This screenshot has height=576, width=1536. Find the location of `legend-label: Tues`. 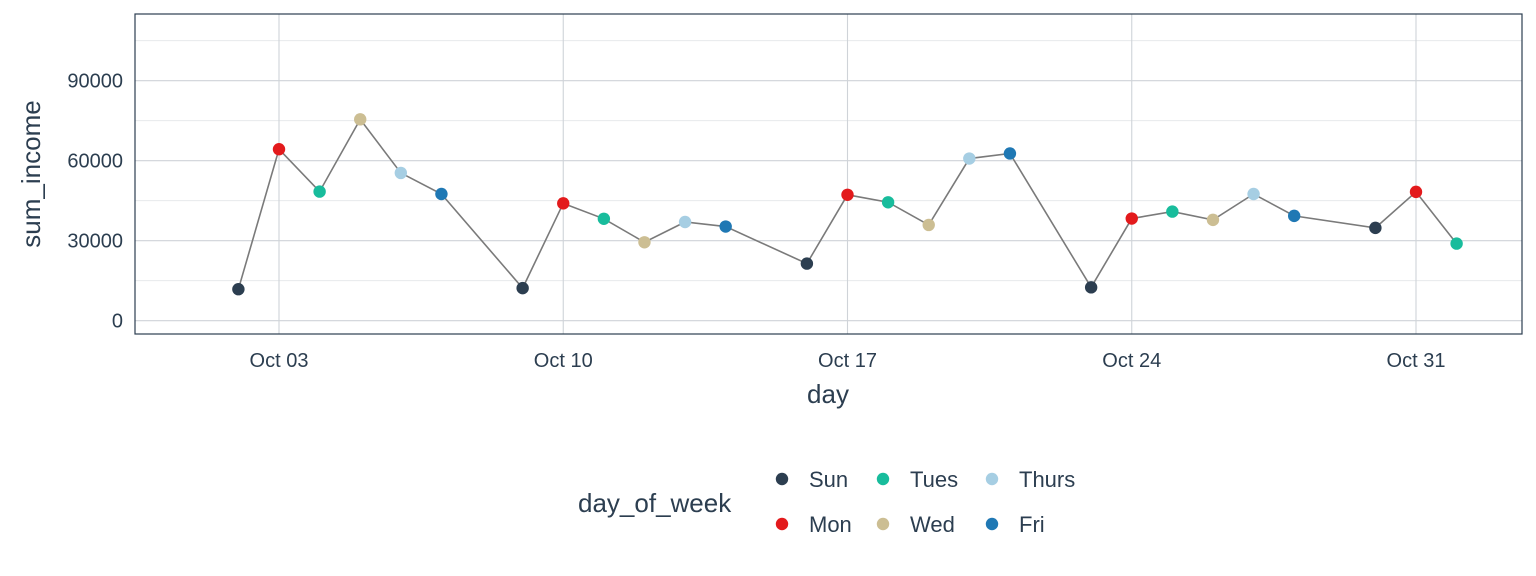

legend-label: Tues is located at coordinates (934, 479).